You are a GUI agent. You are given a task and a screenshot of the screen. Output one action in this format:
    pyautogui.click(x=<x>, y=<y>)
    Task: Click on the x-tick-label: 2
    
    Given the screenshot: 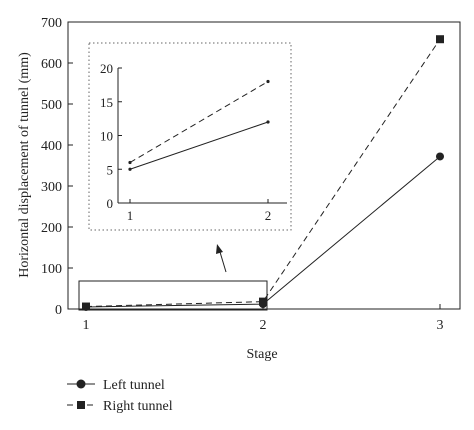 What is the action you would take?
    pyautogui.click(x=263, y=325)
    